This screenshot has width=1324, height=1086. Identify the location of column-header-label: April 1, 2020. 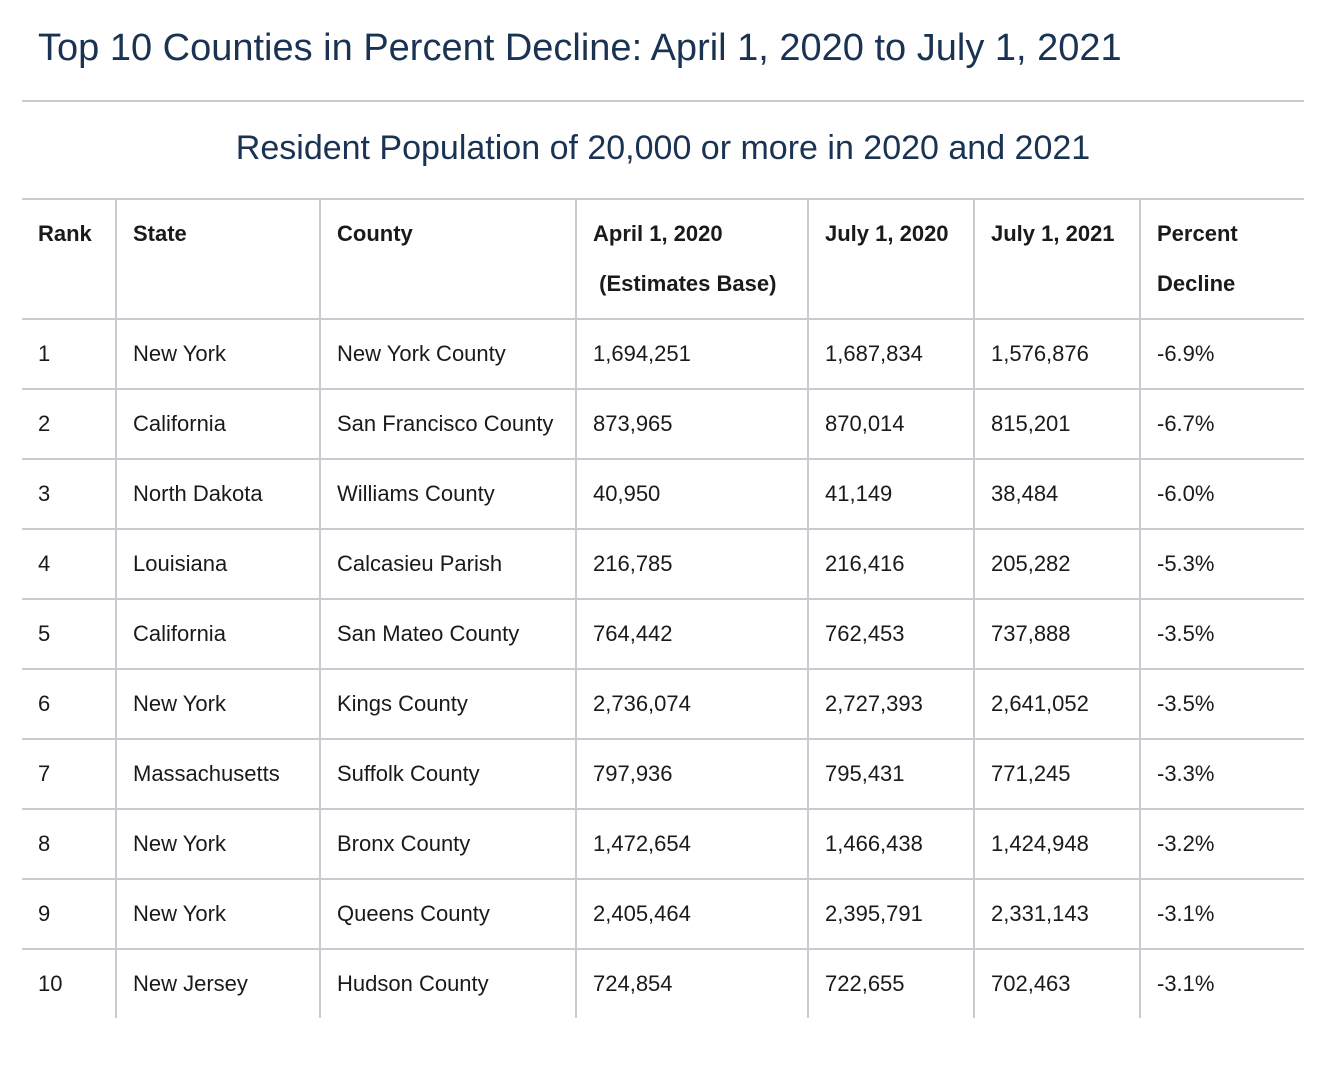
(658, 233).